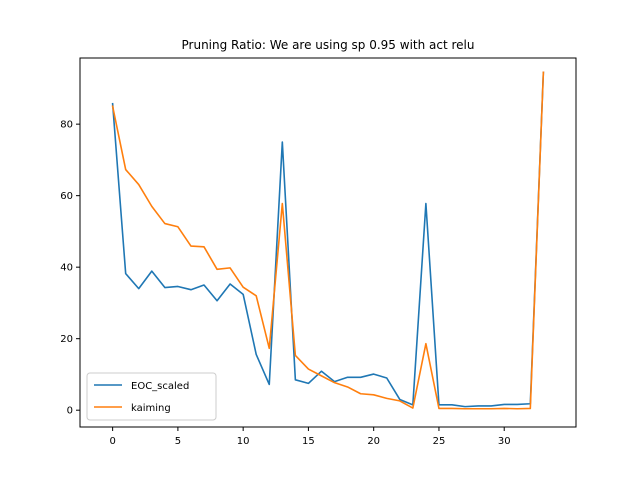  What do you see at coordinates (243, 441) in the screenshot?
I see `x-tick-label: 10` at bounding box center [243, 441].